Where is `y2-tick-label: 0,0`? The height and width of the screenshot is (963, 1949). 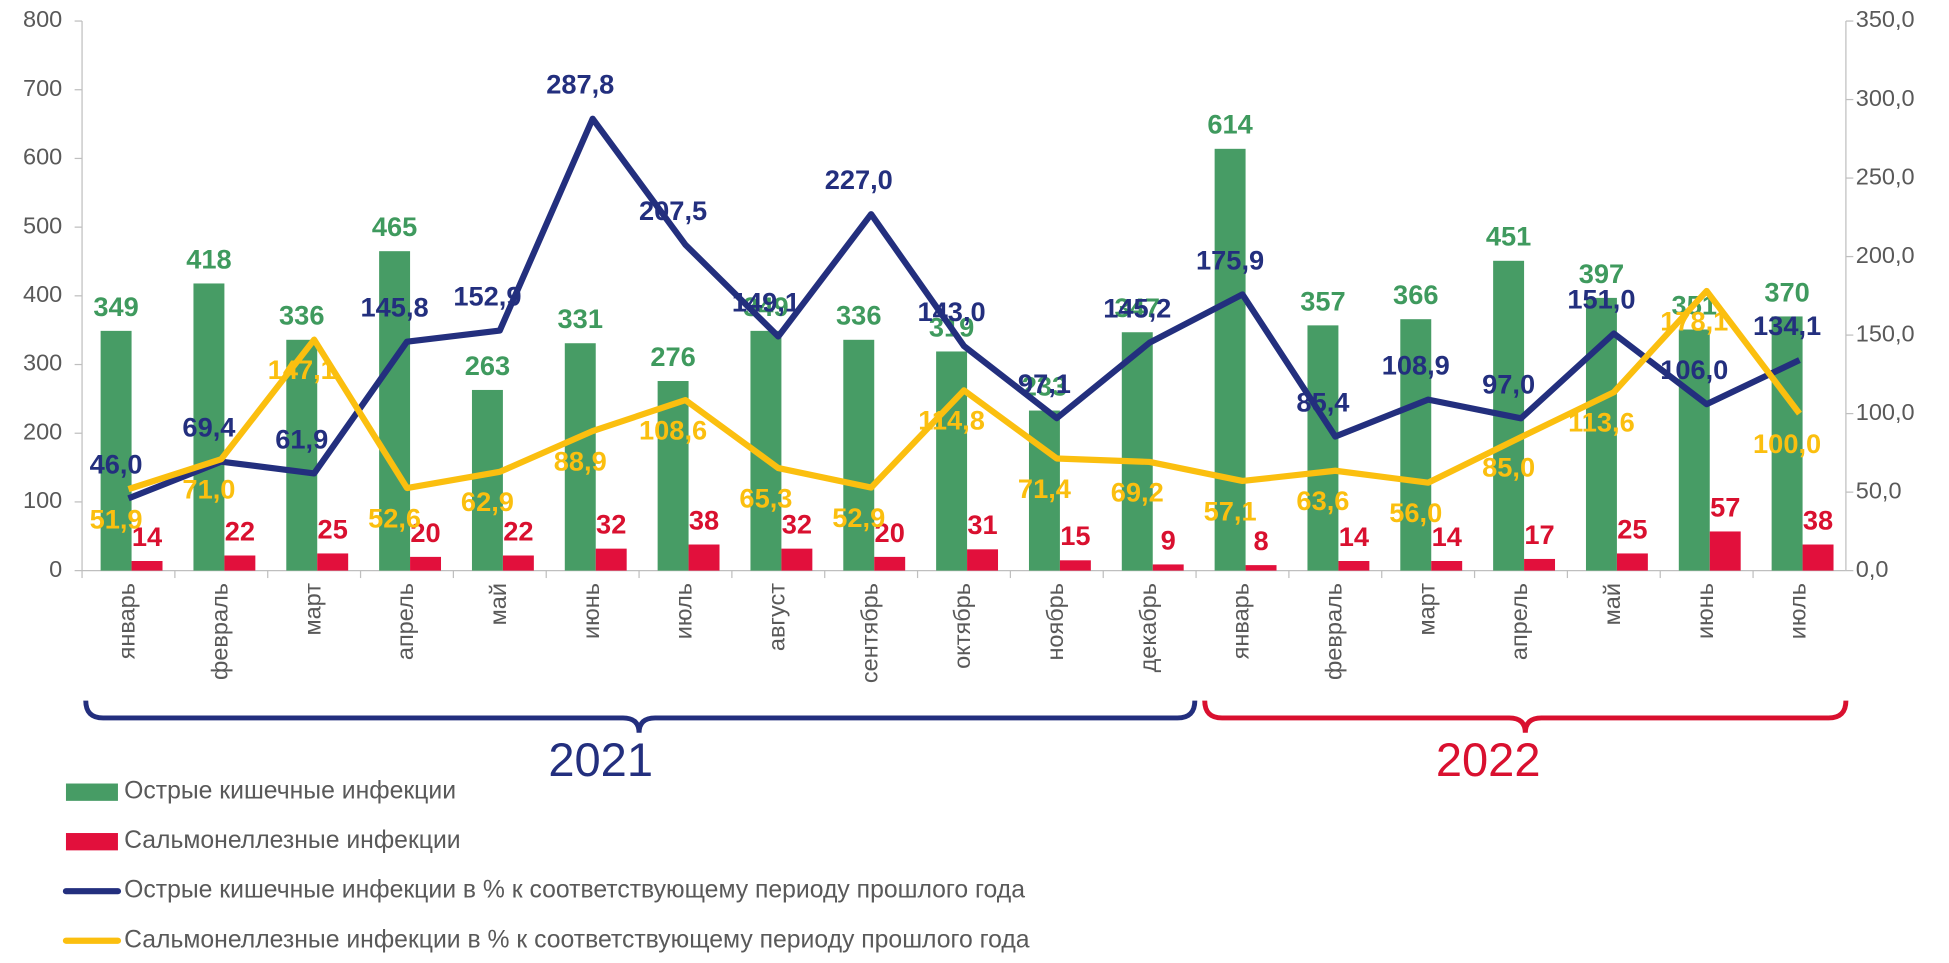
y2-tick-label: 0,0 is located at coordinates (1872, 569).